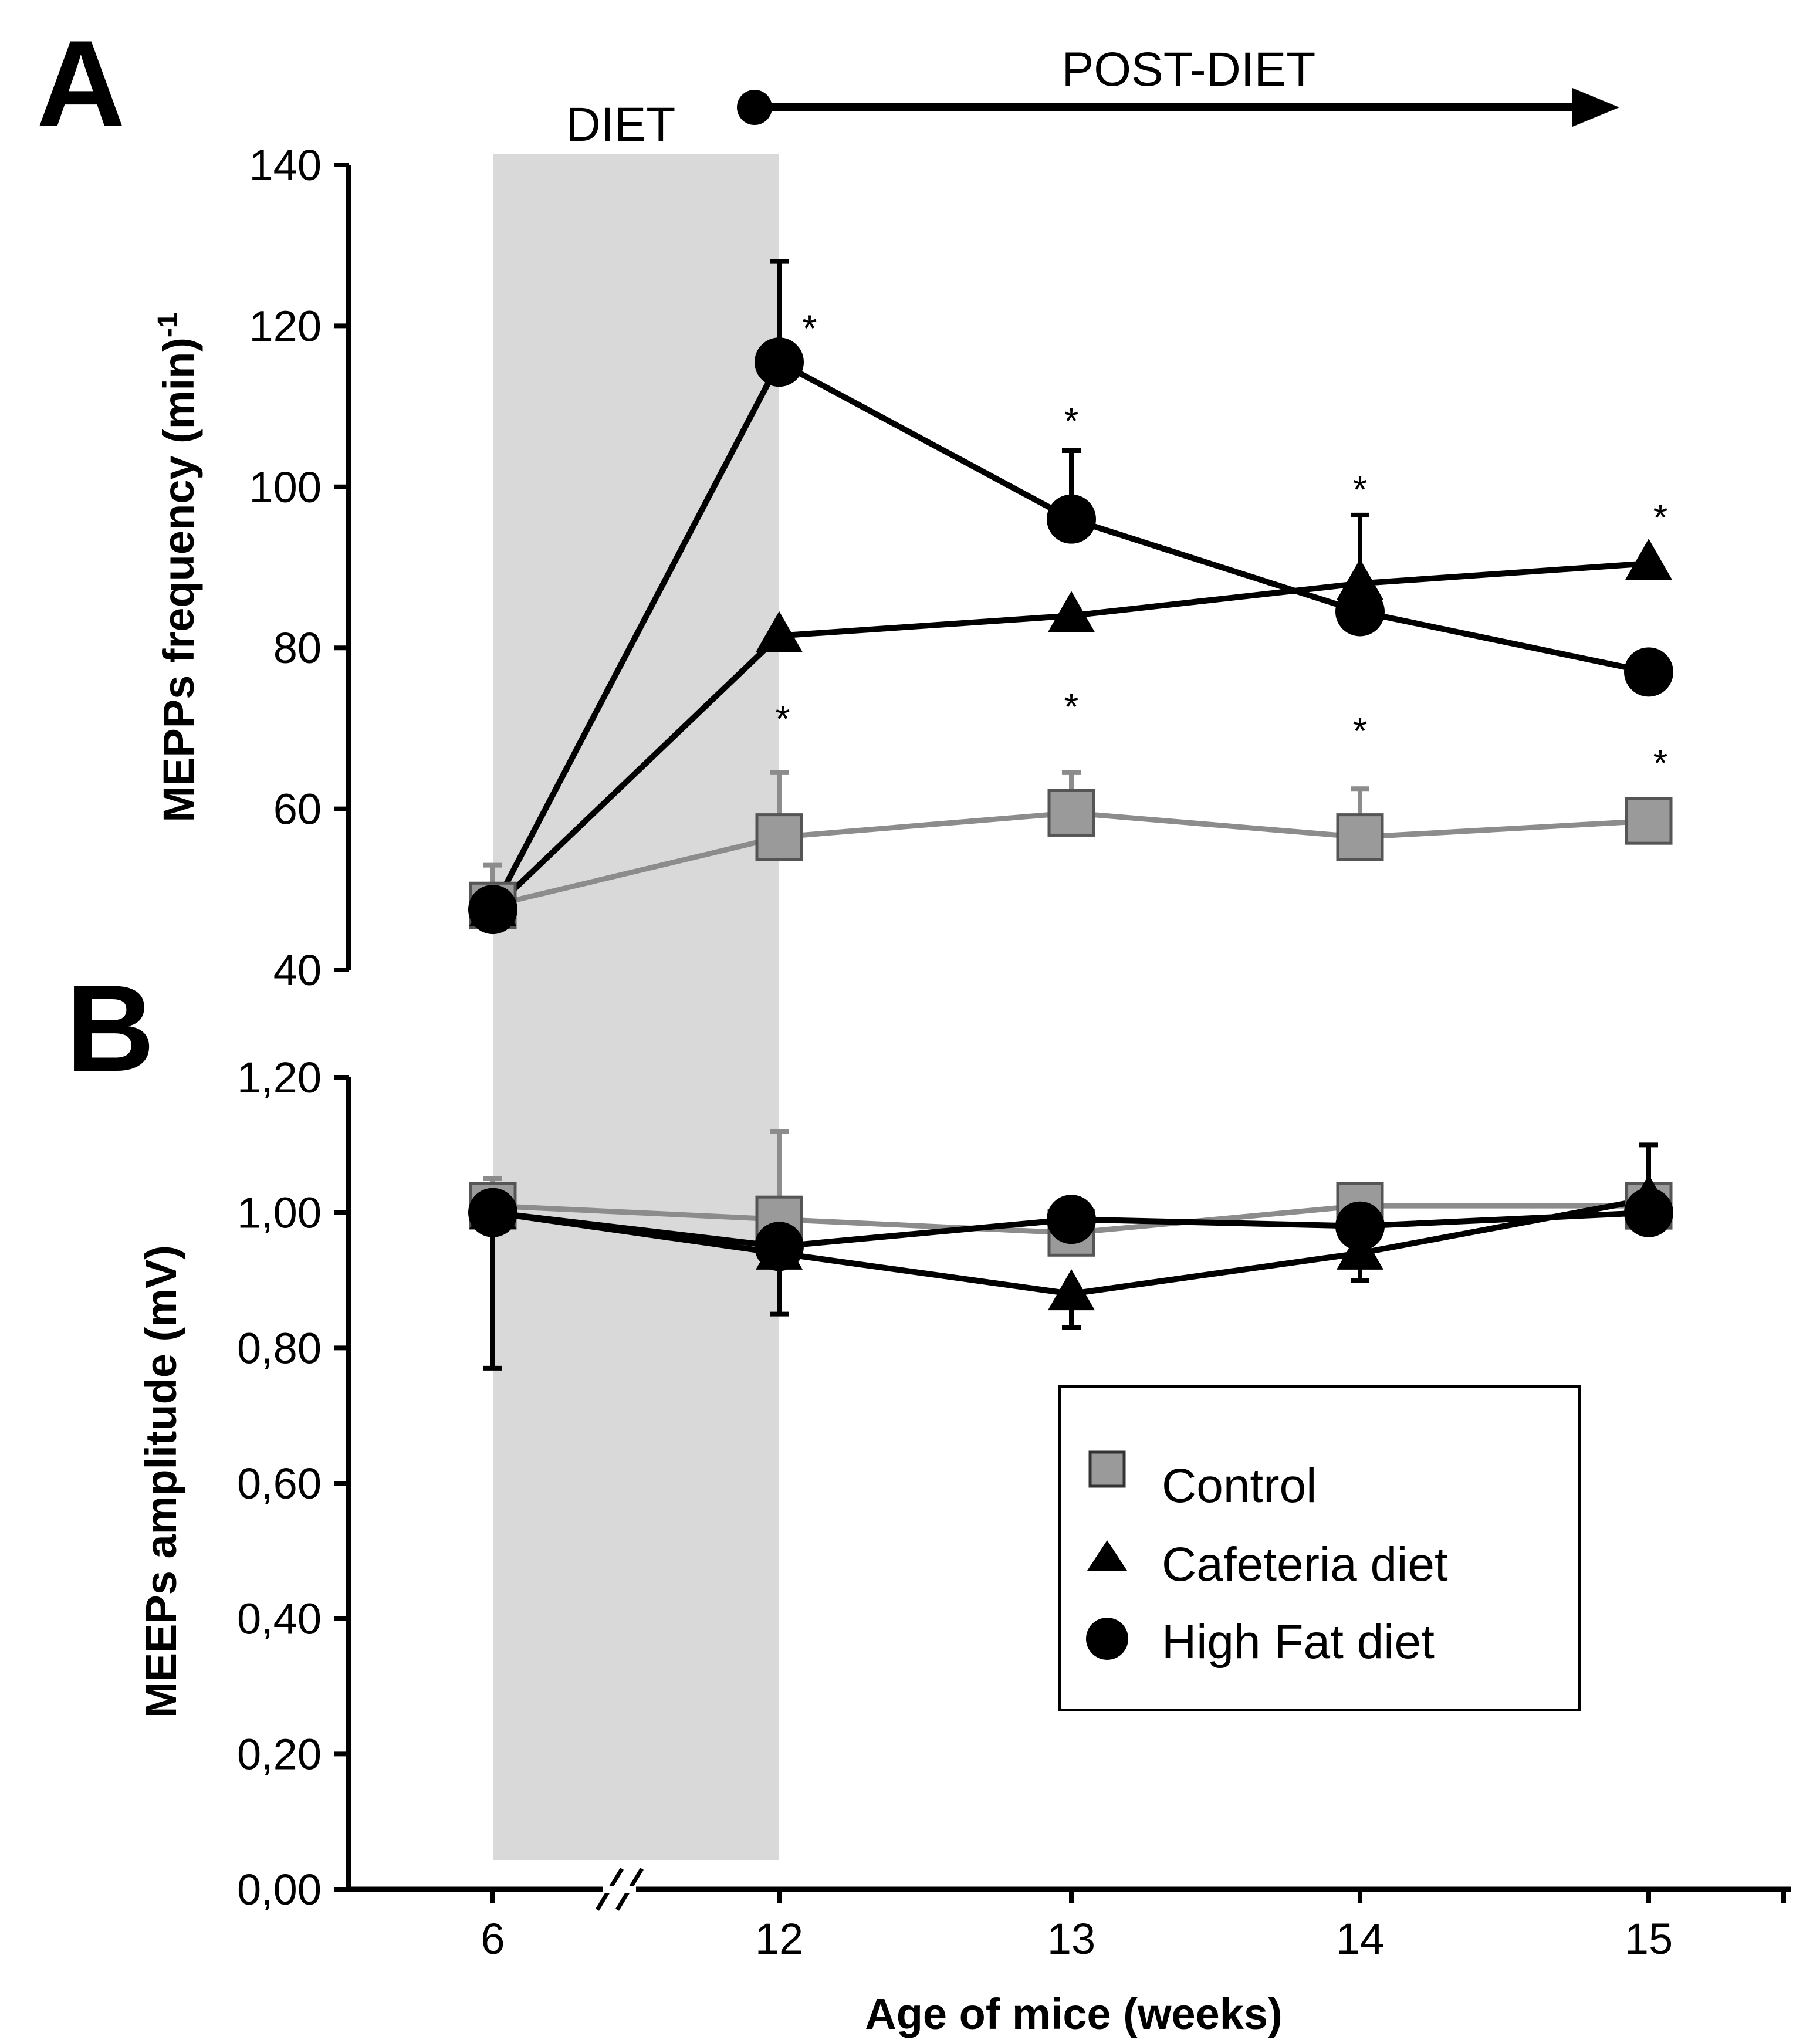  I want to click on panel-a-ytick-label: 40, so click(297, 970).